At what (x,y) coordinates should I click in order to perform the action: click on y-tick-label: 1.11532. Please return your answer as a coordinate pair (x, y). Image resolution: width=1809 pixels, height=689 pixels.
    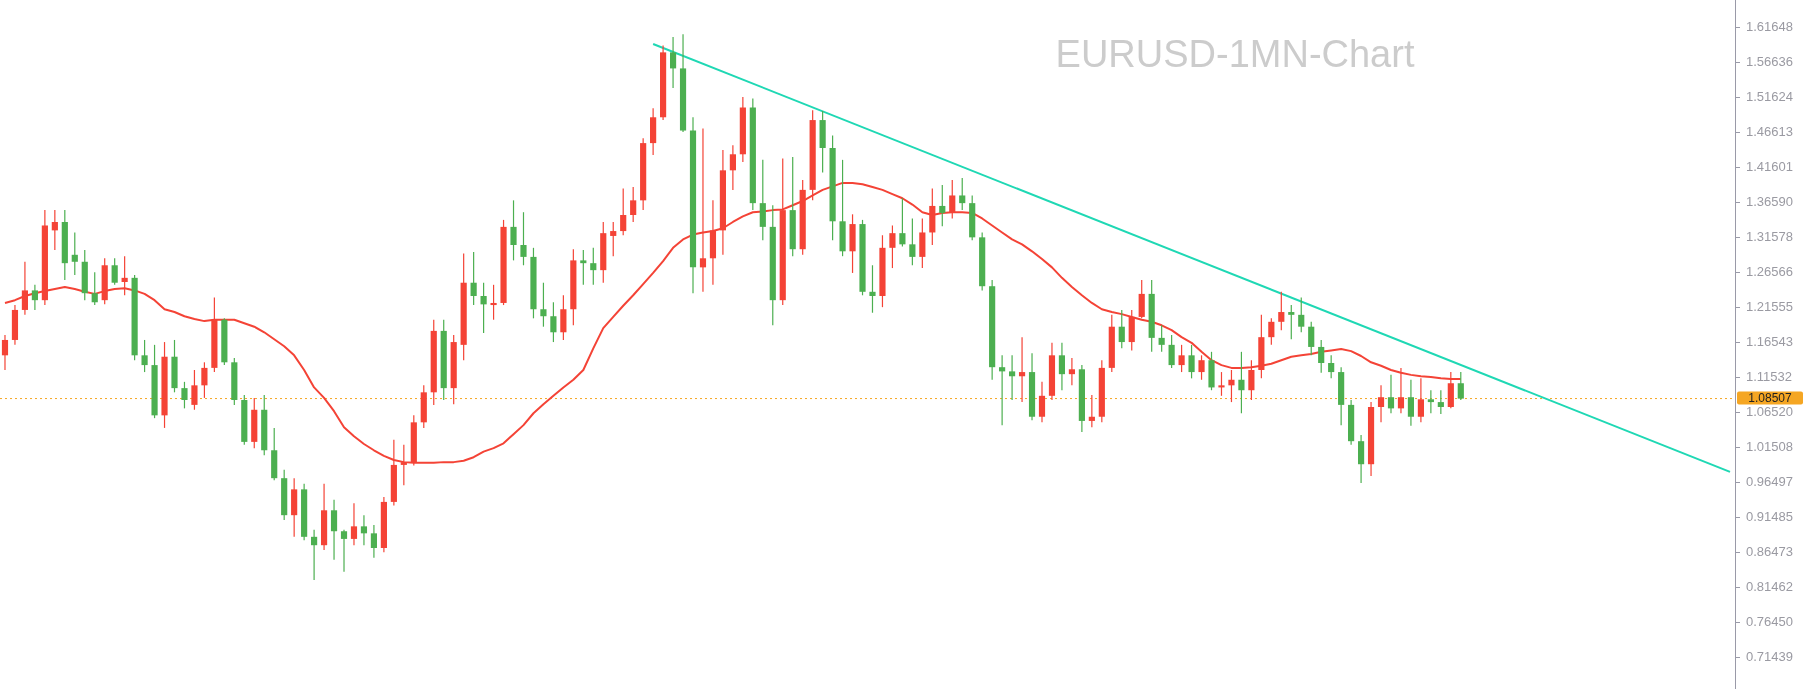
    Looking at the image, I should click on (1769, 377).